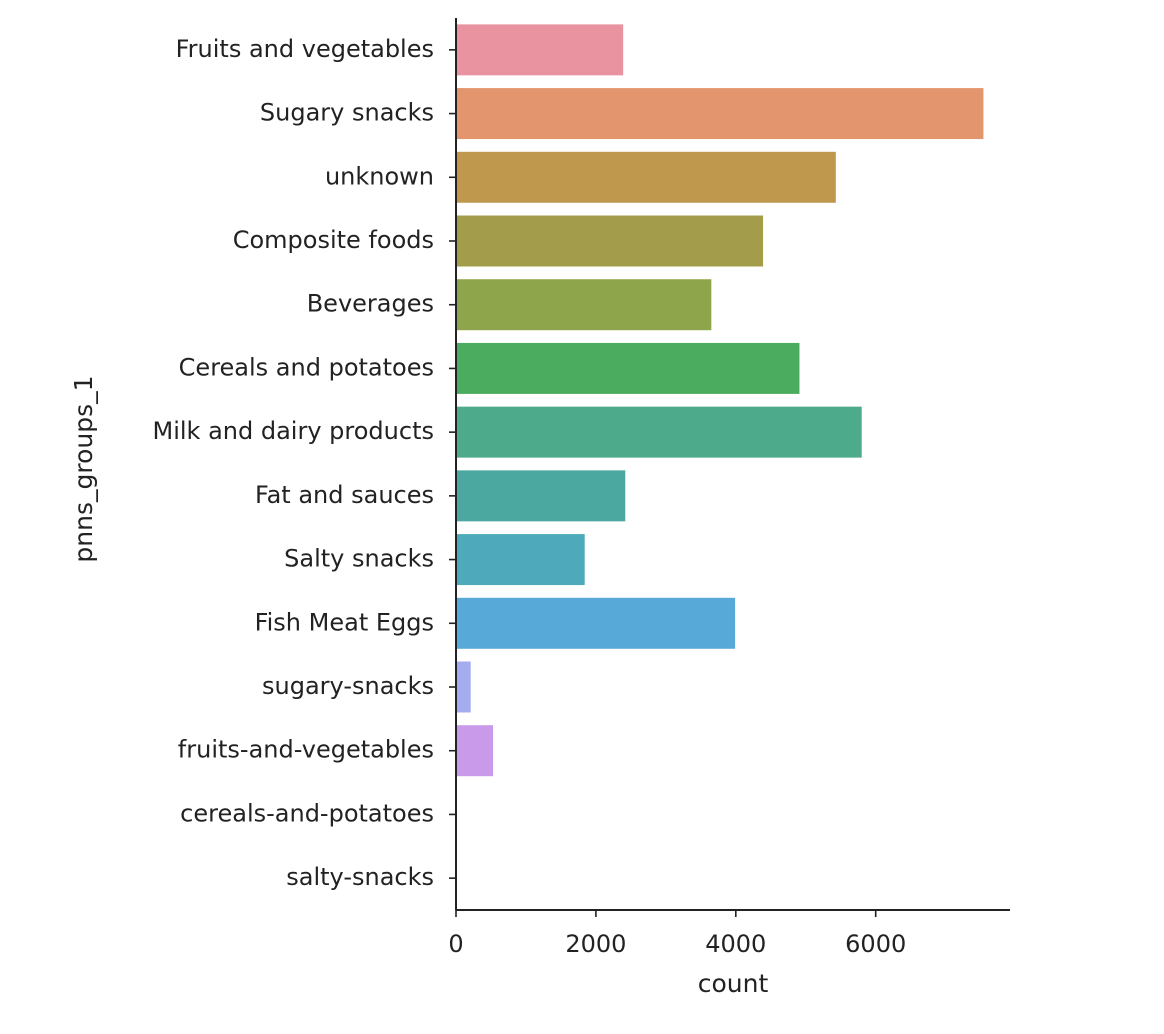 The height and width of the screenshot is (1034, 1164). Describe the element at coordinates (455, 944) in the screenshot. I see `x-tick-label: 0` at that location.